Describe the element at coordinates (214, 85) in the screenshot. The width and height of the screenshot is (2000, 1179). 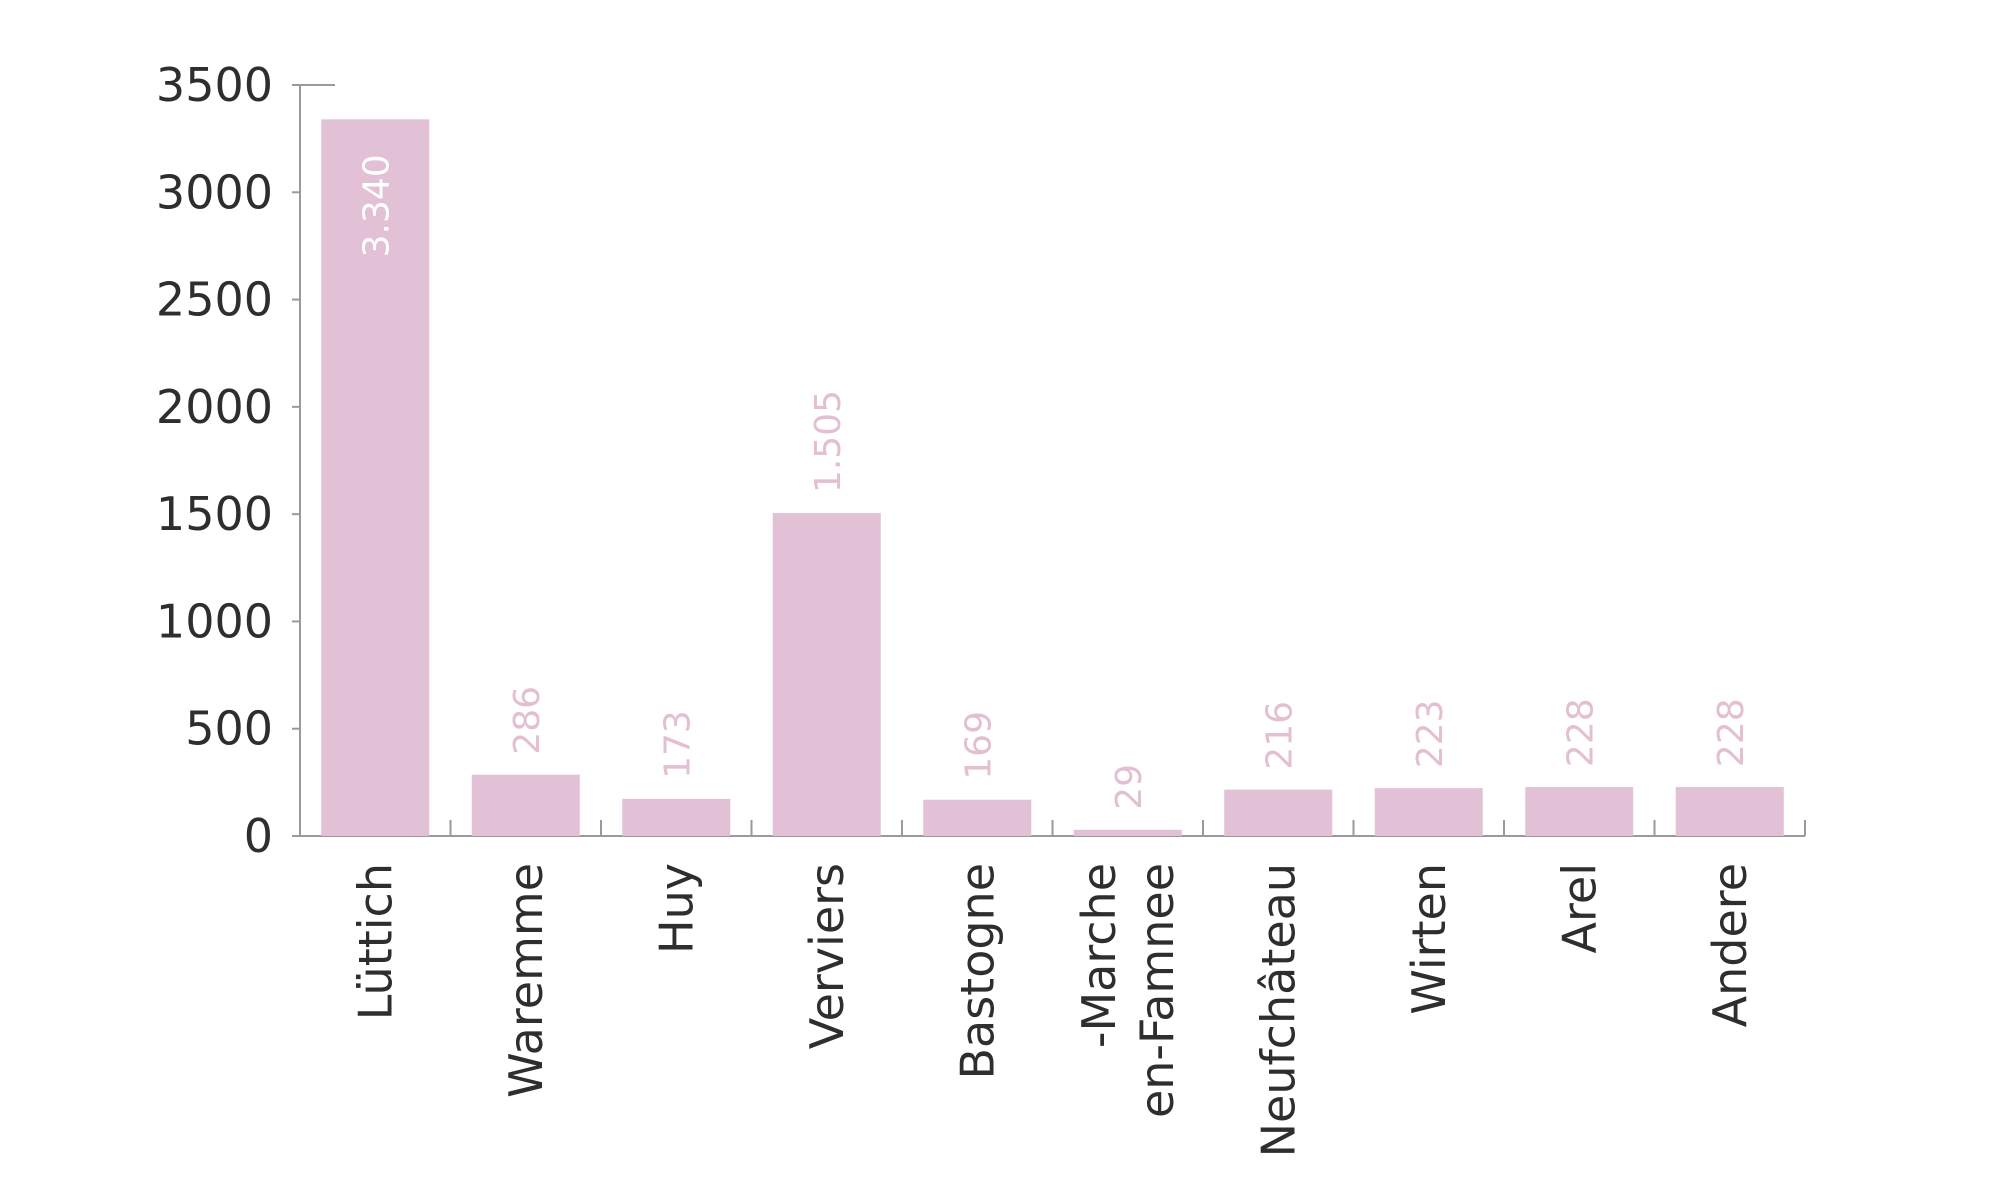
I see `y-tick-label: 3500` at that location.